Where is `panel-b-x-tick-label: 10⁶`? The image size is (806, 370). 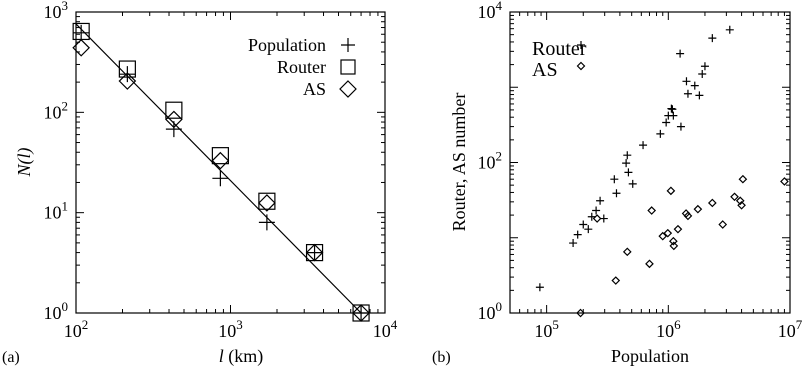
panel-b-x-tick-label: 10⁶ is located at coordinates (668, 329).